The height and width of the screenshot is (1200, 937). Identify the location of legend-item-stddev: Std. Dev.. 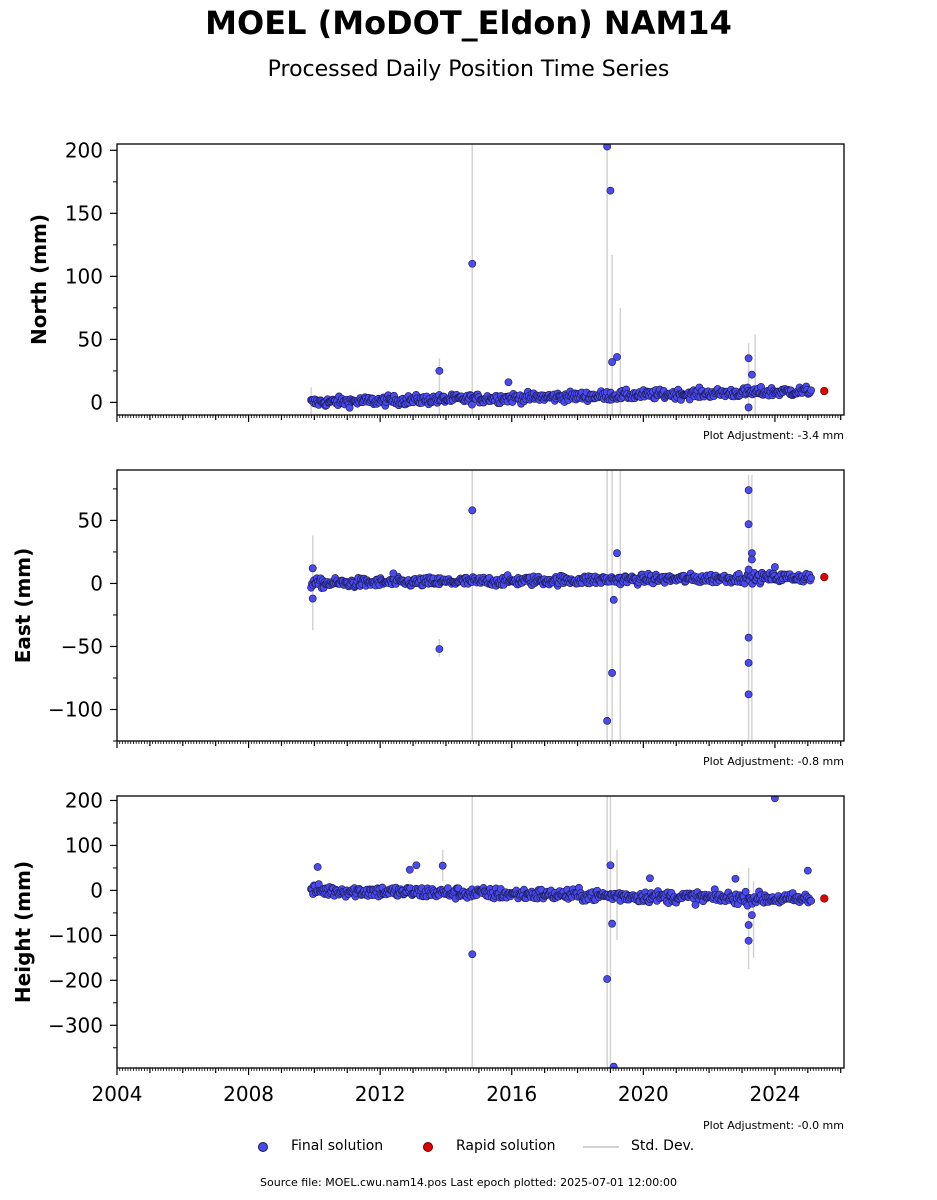
(638, 1146).